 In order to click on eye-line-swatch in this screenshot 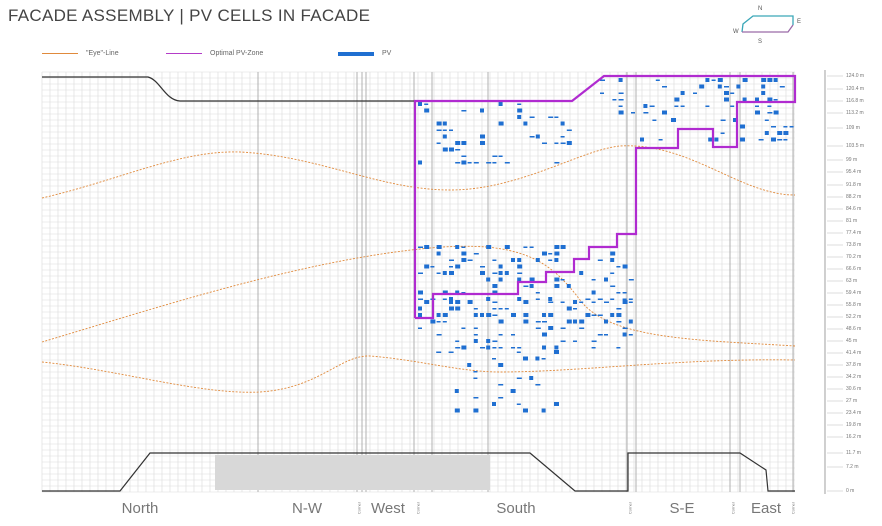, I will do `click(60, 53)`.